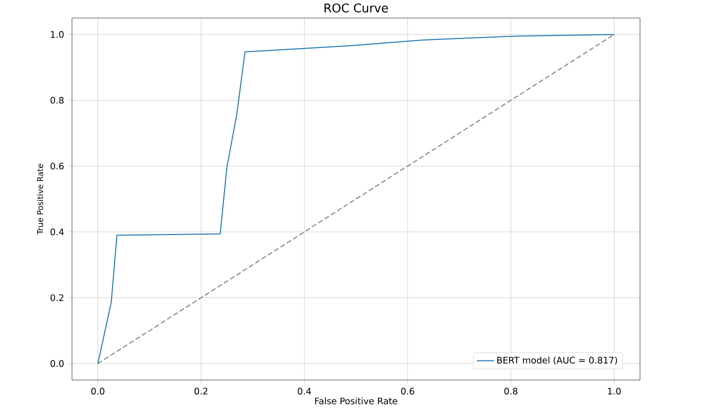 The image size is (714, 416). Describe the element at coordinates (511, 391) in the screenshot. I see `x-tick-label: 0.8` at that location.